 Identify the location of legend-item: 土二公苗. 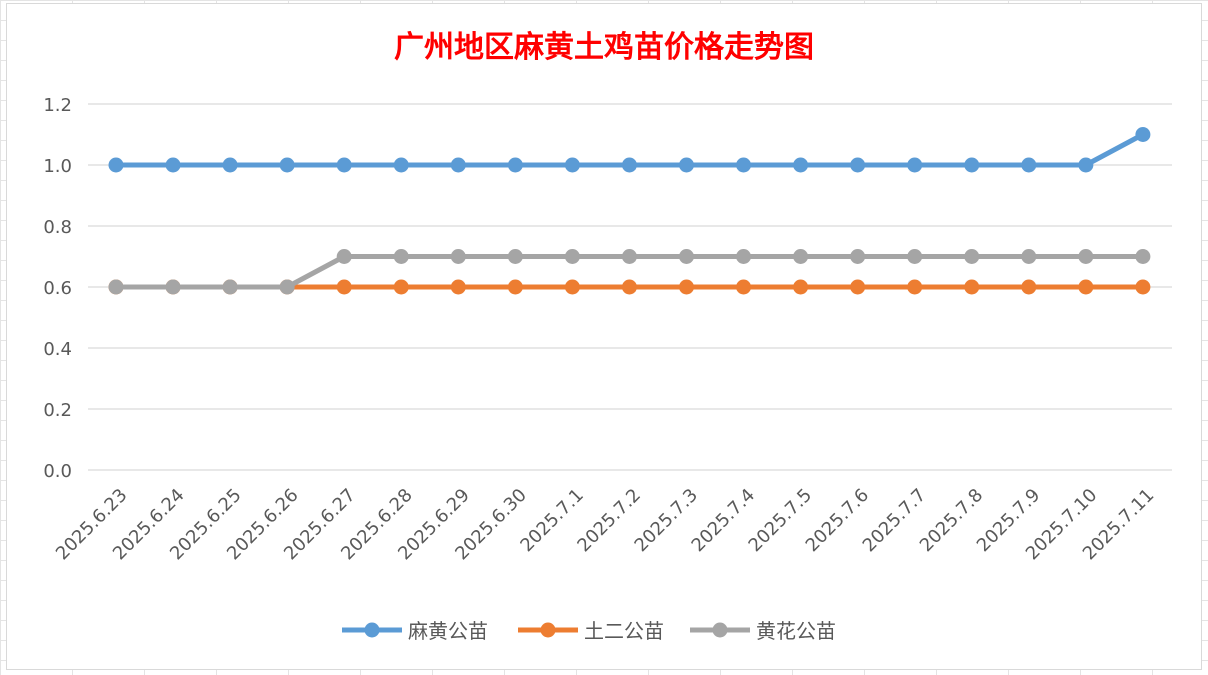
(591, 631).